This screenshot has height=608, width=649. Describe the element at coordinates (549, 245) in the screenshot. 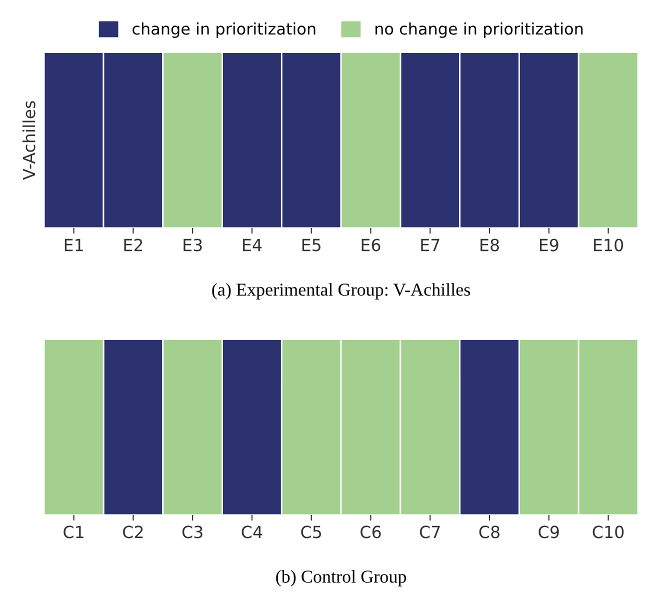

I see `x-tick-label: E9` at that location.